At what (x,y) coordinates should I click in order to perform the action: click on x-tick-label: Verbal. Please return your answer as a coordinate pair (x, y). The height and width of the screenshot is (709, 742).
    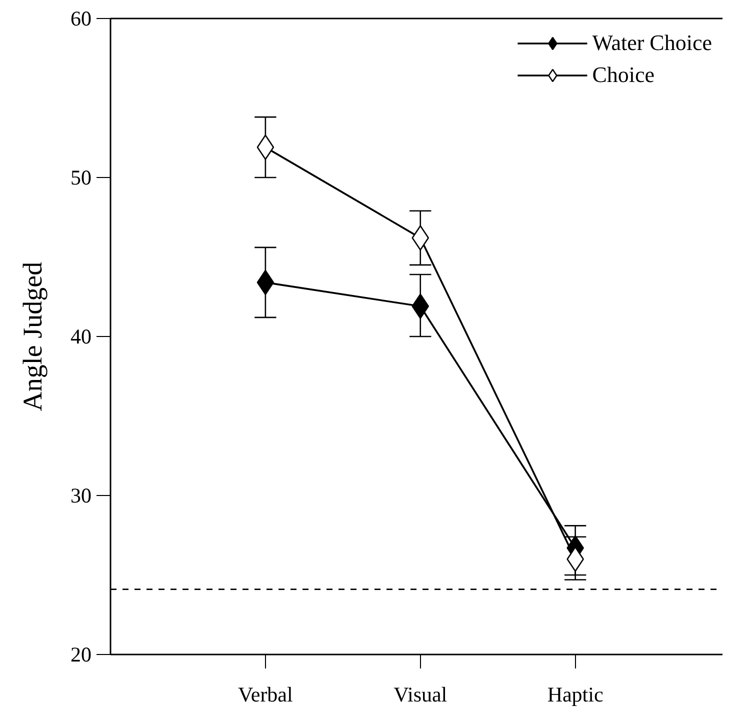
    Looking at the image, I should click on (266, 694).